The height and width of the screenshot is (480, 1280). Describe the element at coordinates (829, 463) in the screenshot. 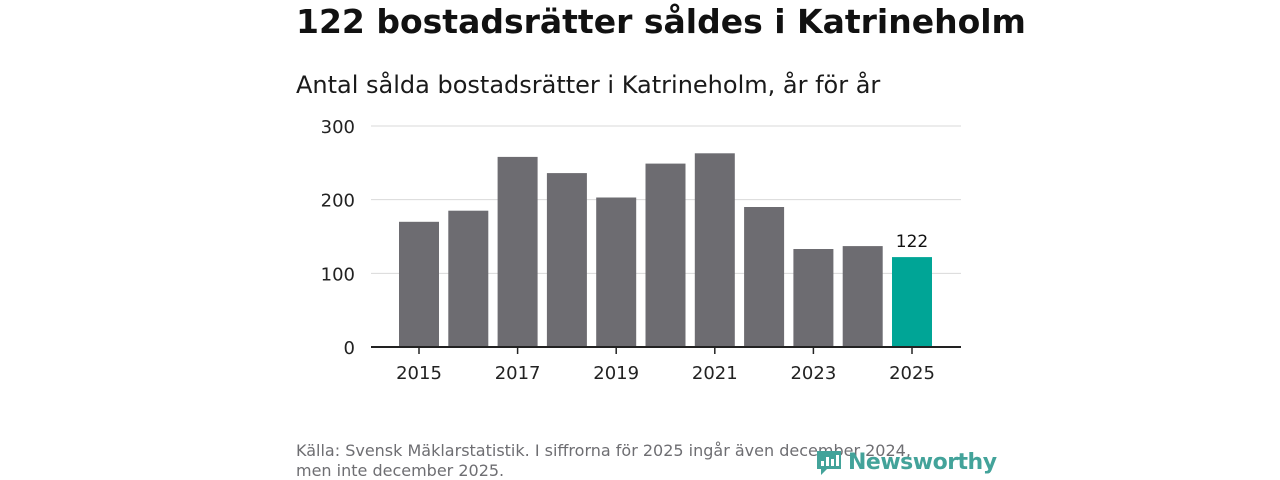

I see `newsworthy-logo-icon` at that location.